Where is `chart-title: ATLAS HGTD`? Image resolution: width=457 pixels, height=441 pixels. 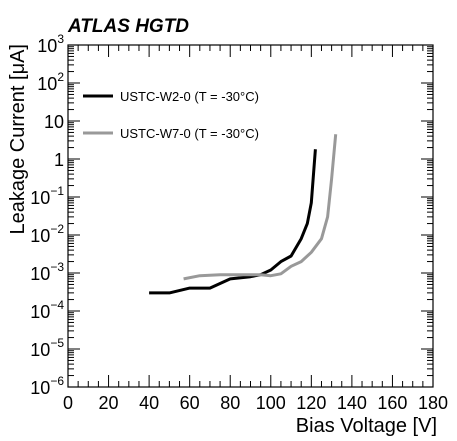
chart-title: ATLAS HGTD is located at coordinates (128, 26).